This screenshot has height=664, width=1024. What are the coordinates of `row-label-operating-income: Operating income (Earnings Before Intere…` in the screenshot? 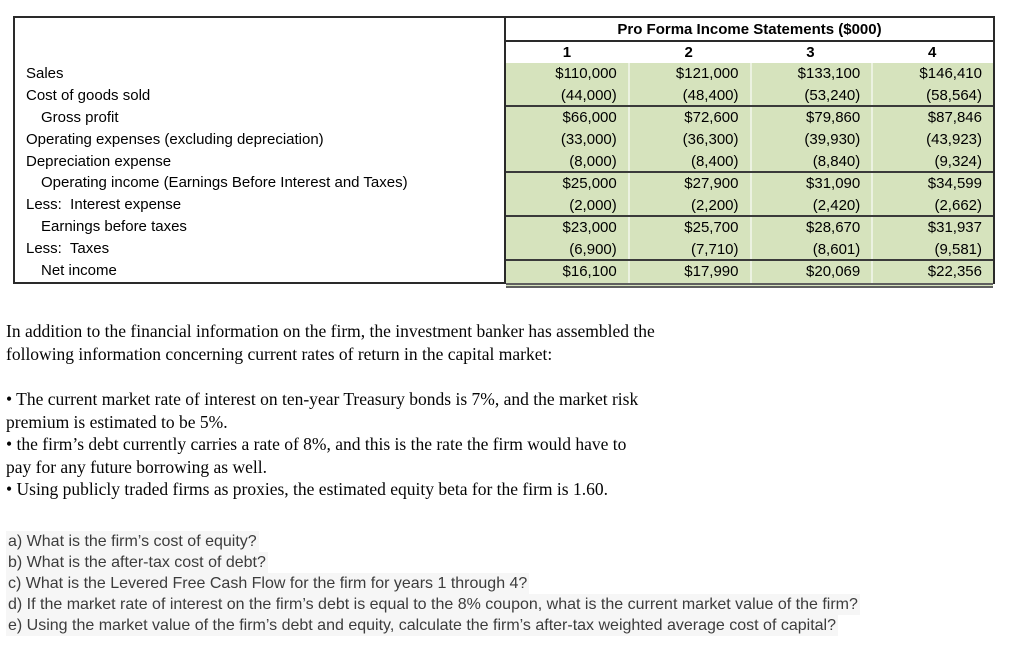 It's located at (224, 183).